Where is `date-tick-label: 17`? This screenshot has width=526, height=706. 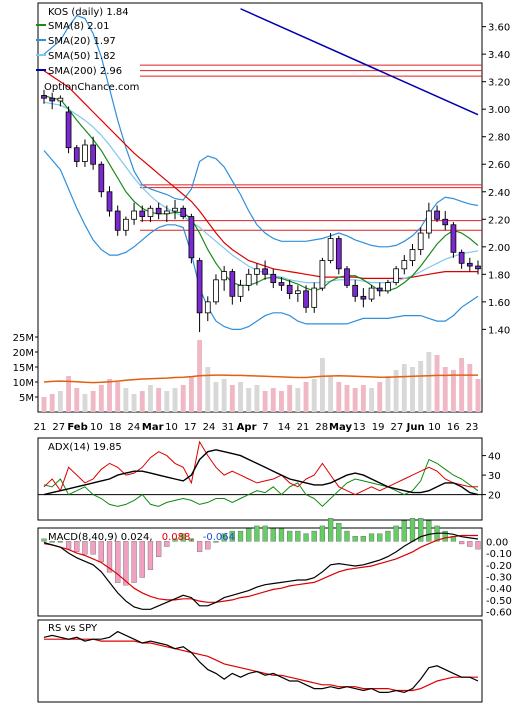 date-tick-label: 17 is located at coordinates (190, 427).